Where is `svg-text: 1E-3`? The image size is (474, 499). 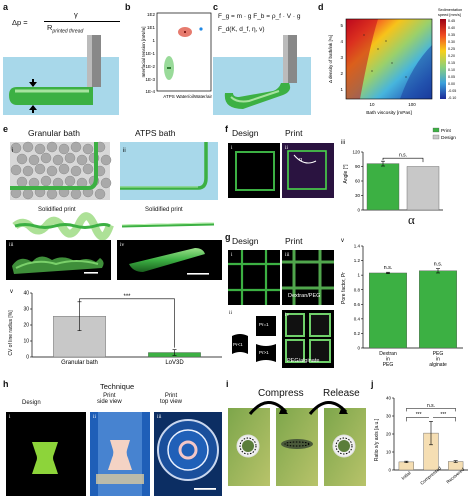 svg-text: 1E-3 is located at coordinates (150, 79).